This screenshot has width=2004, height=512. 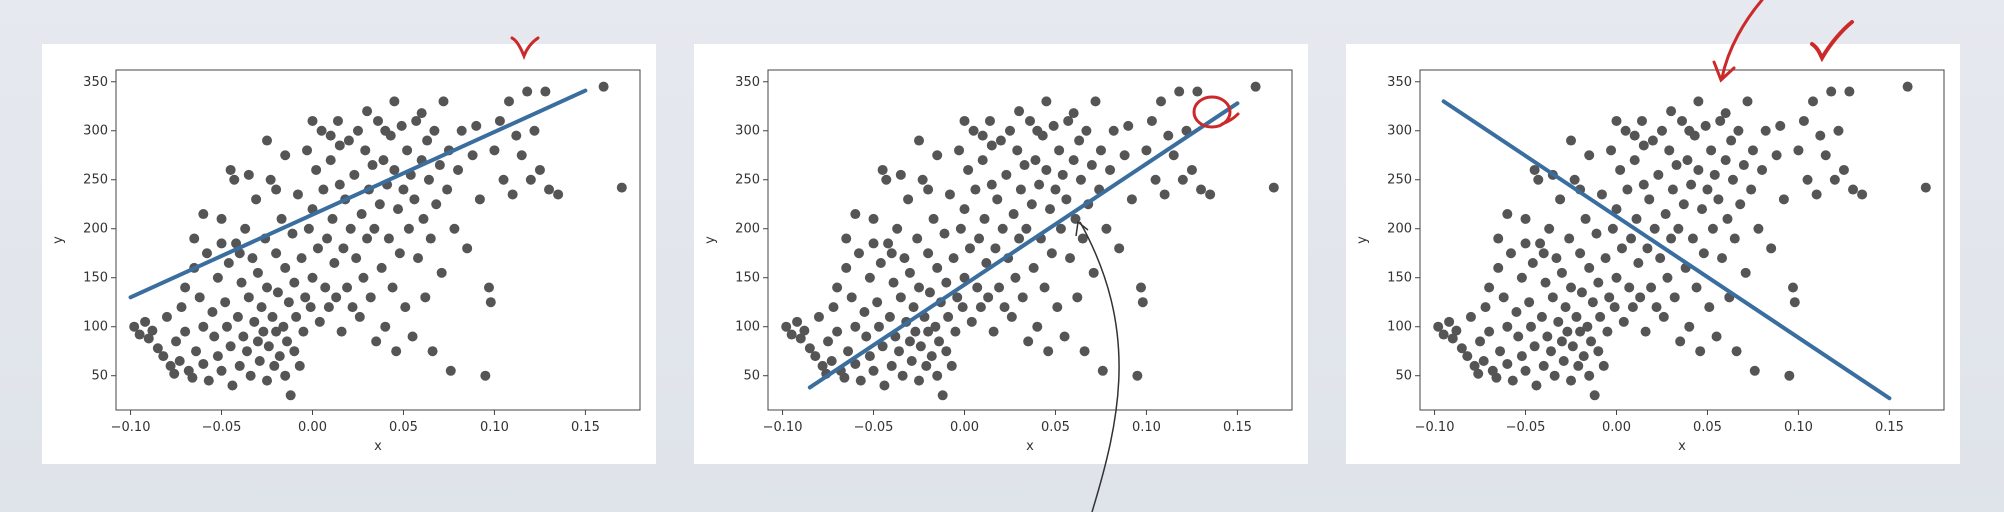 I want to click on x-axis-title: x, so click(x=1682, y=446).